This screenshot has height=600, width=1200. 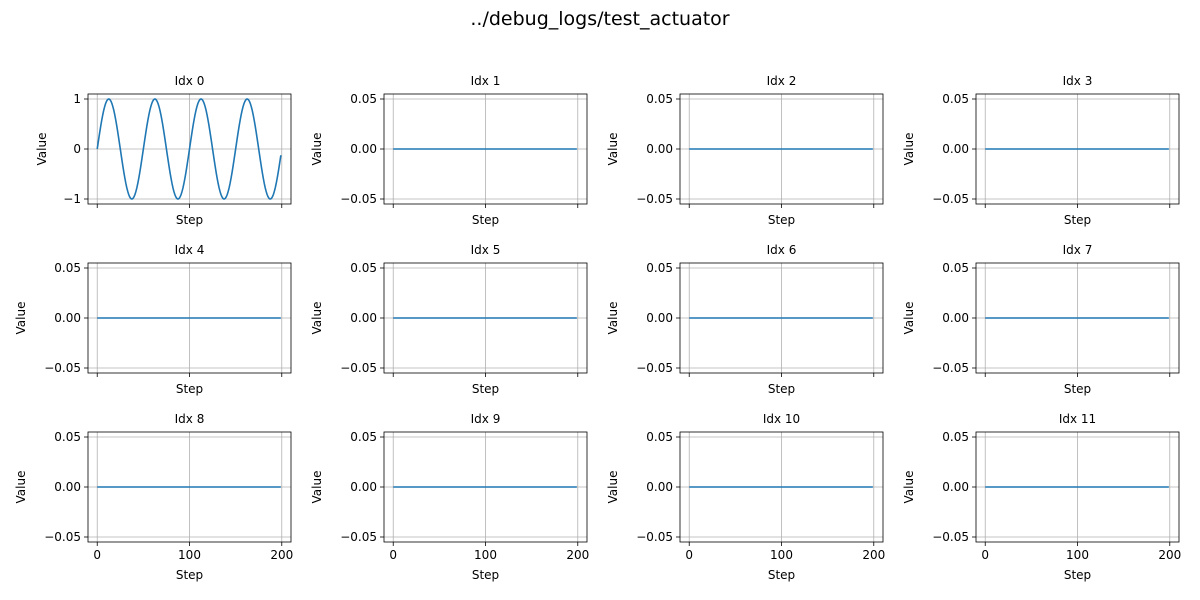 I want to click on subplot-title: Idx 10, so click(x=781, y=419).